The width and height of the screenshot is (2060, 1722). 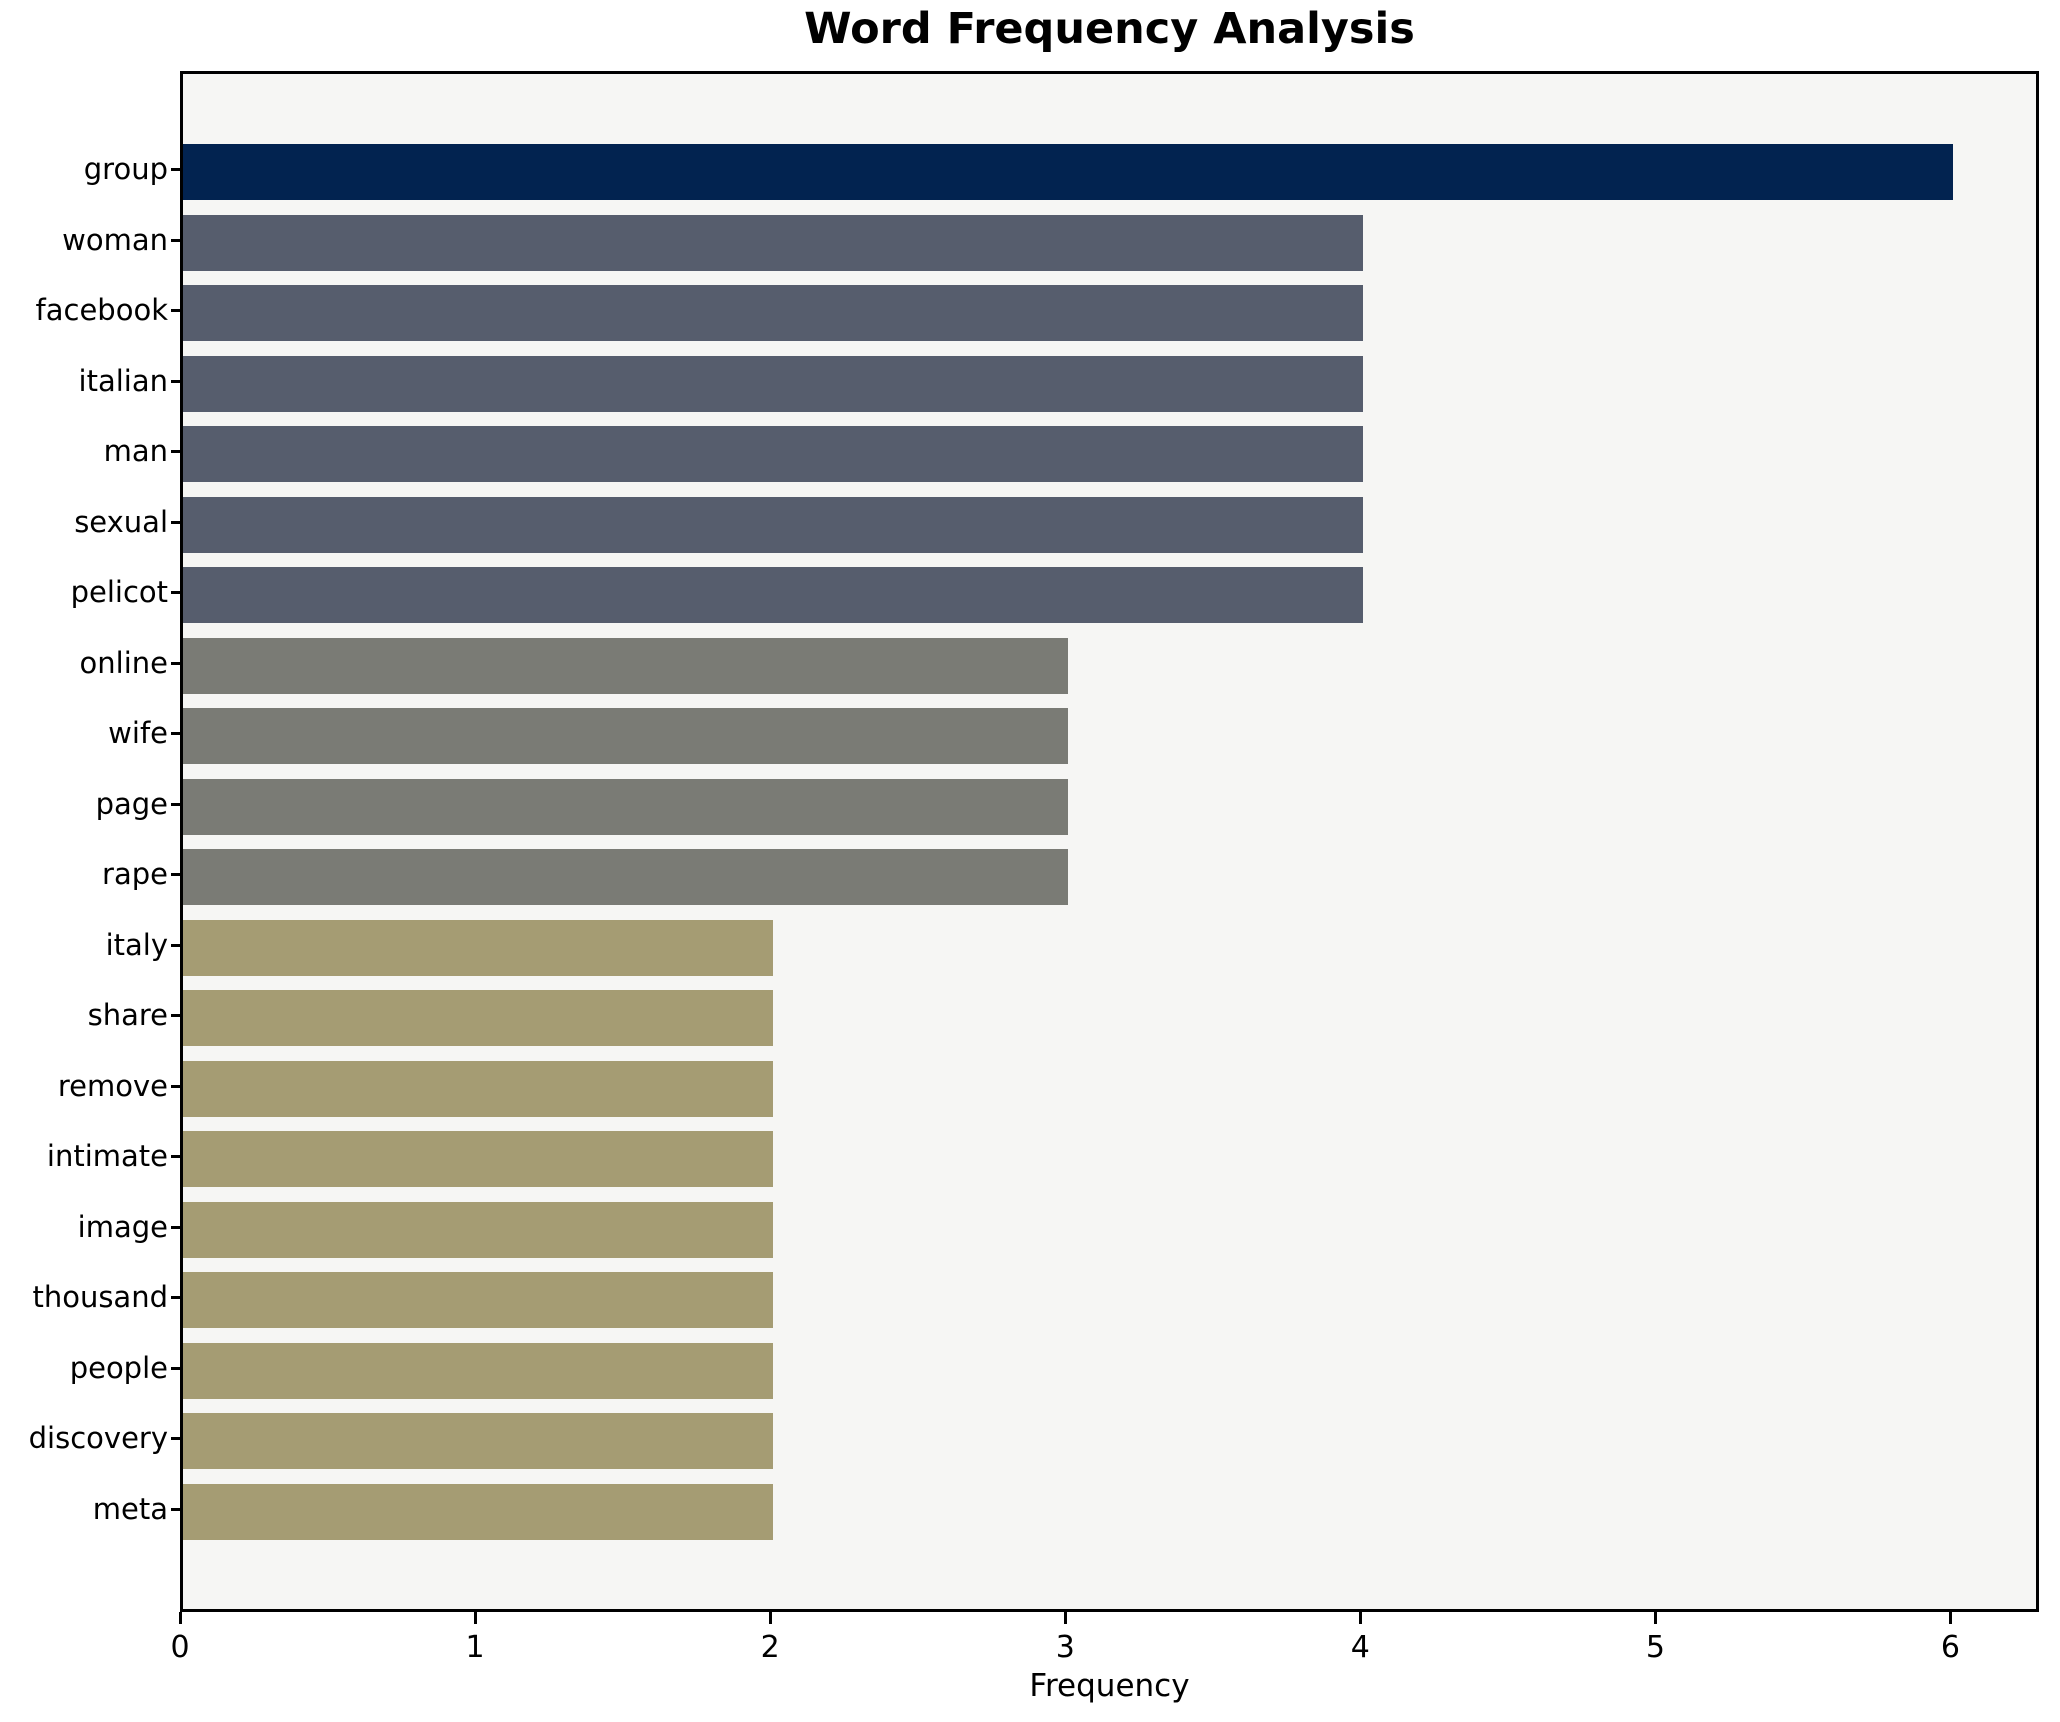 What do you see at coordinates (478, 1300) in the screenshot?
I see `bar-thousand` at bounding box center [478, 1300].